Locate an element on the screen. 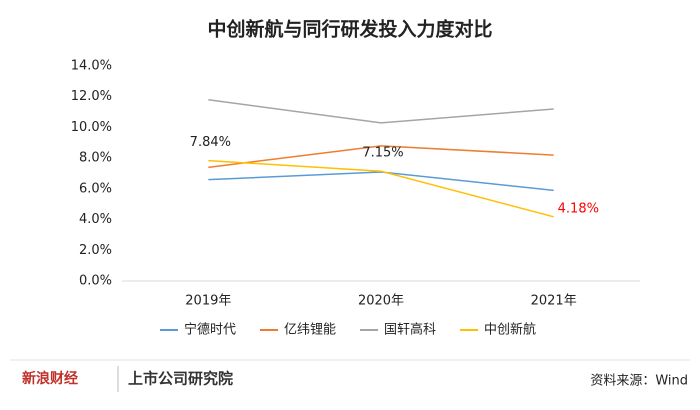 The width and height of the screenshot is (700, 410). y-tick-label: 10.0% is located at coordinates (91, 127).